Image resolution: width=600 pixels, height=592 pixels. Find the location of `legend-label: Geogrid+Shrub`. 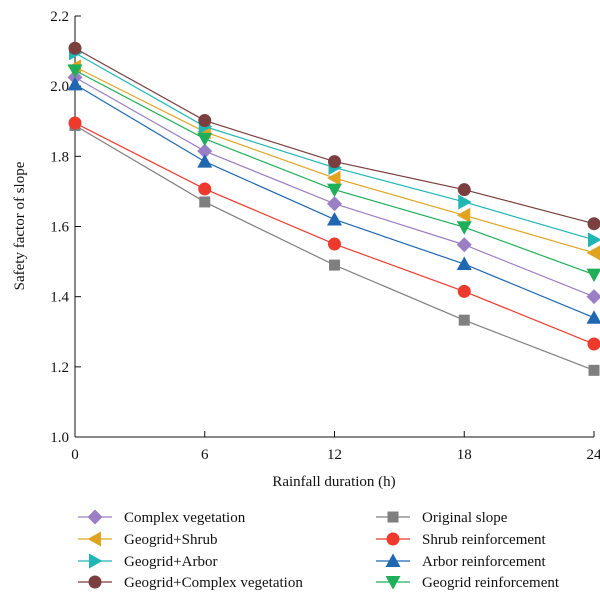

legend-label: Geogrid+Shrub is located at coordinates (170, 540).